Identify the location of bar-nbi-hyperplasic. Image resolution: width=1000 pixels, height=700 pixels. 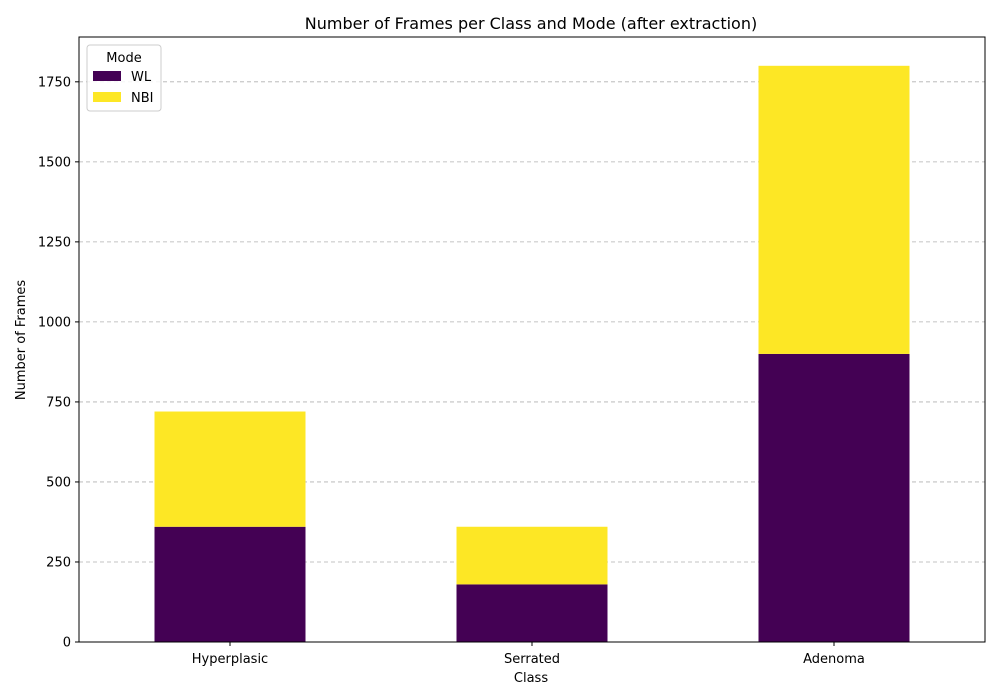
(230, 469).